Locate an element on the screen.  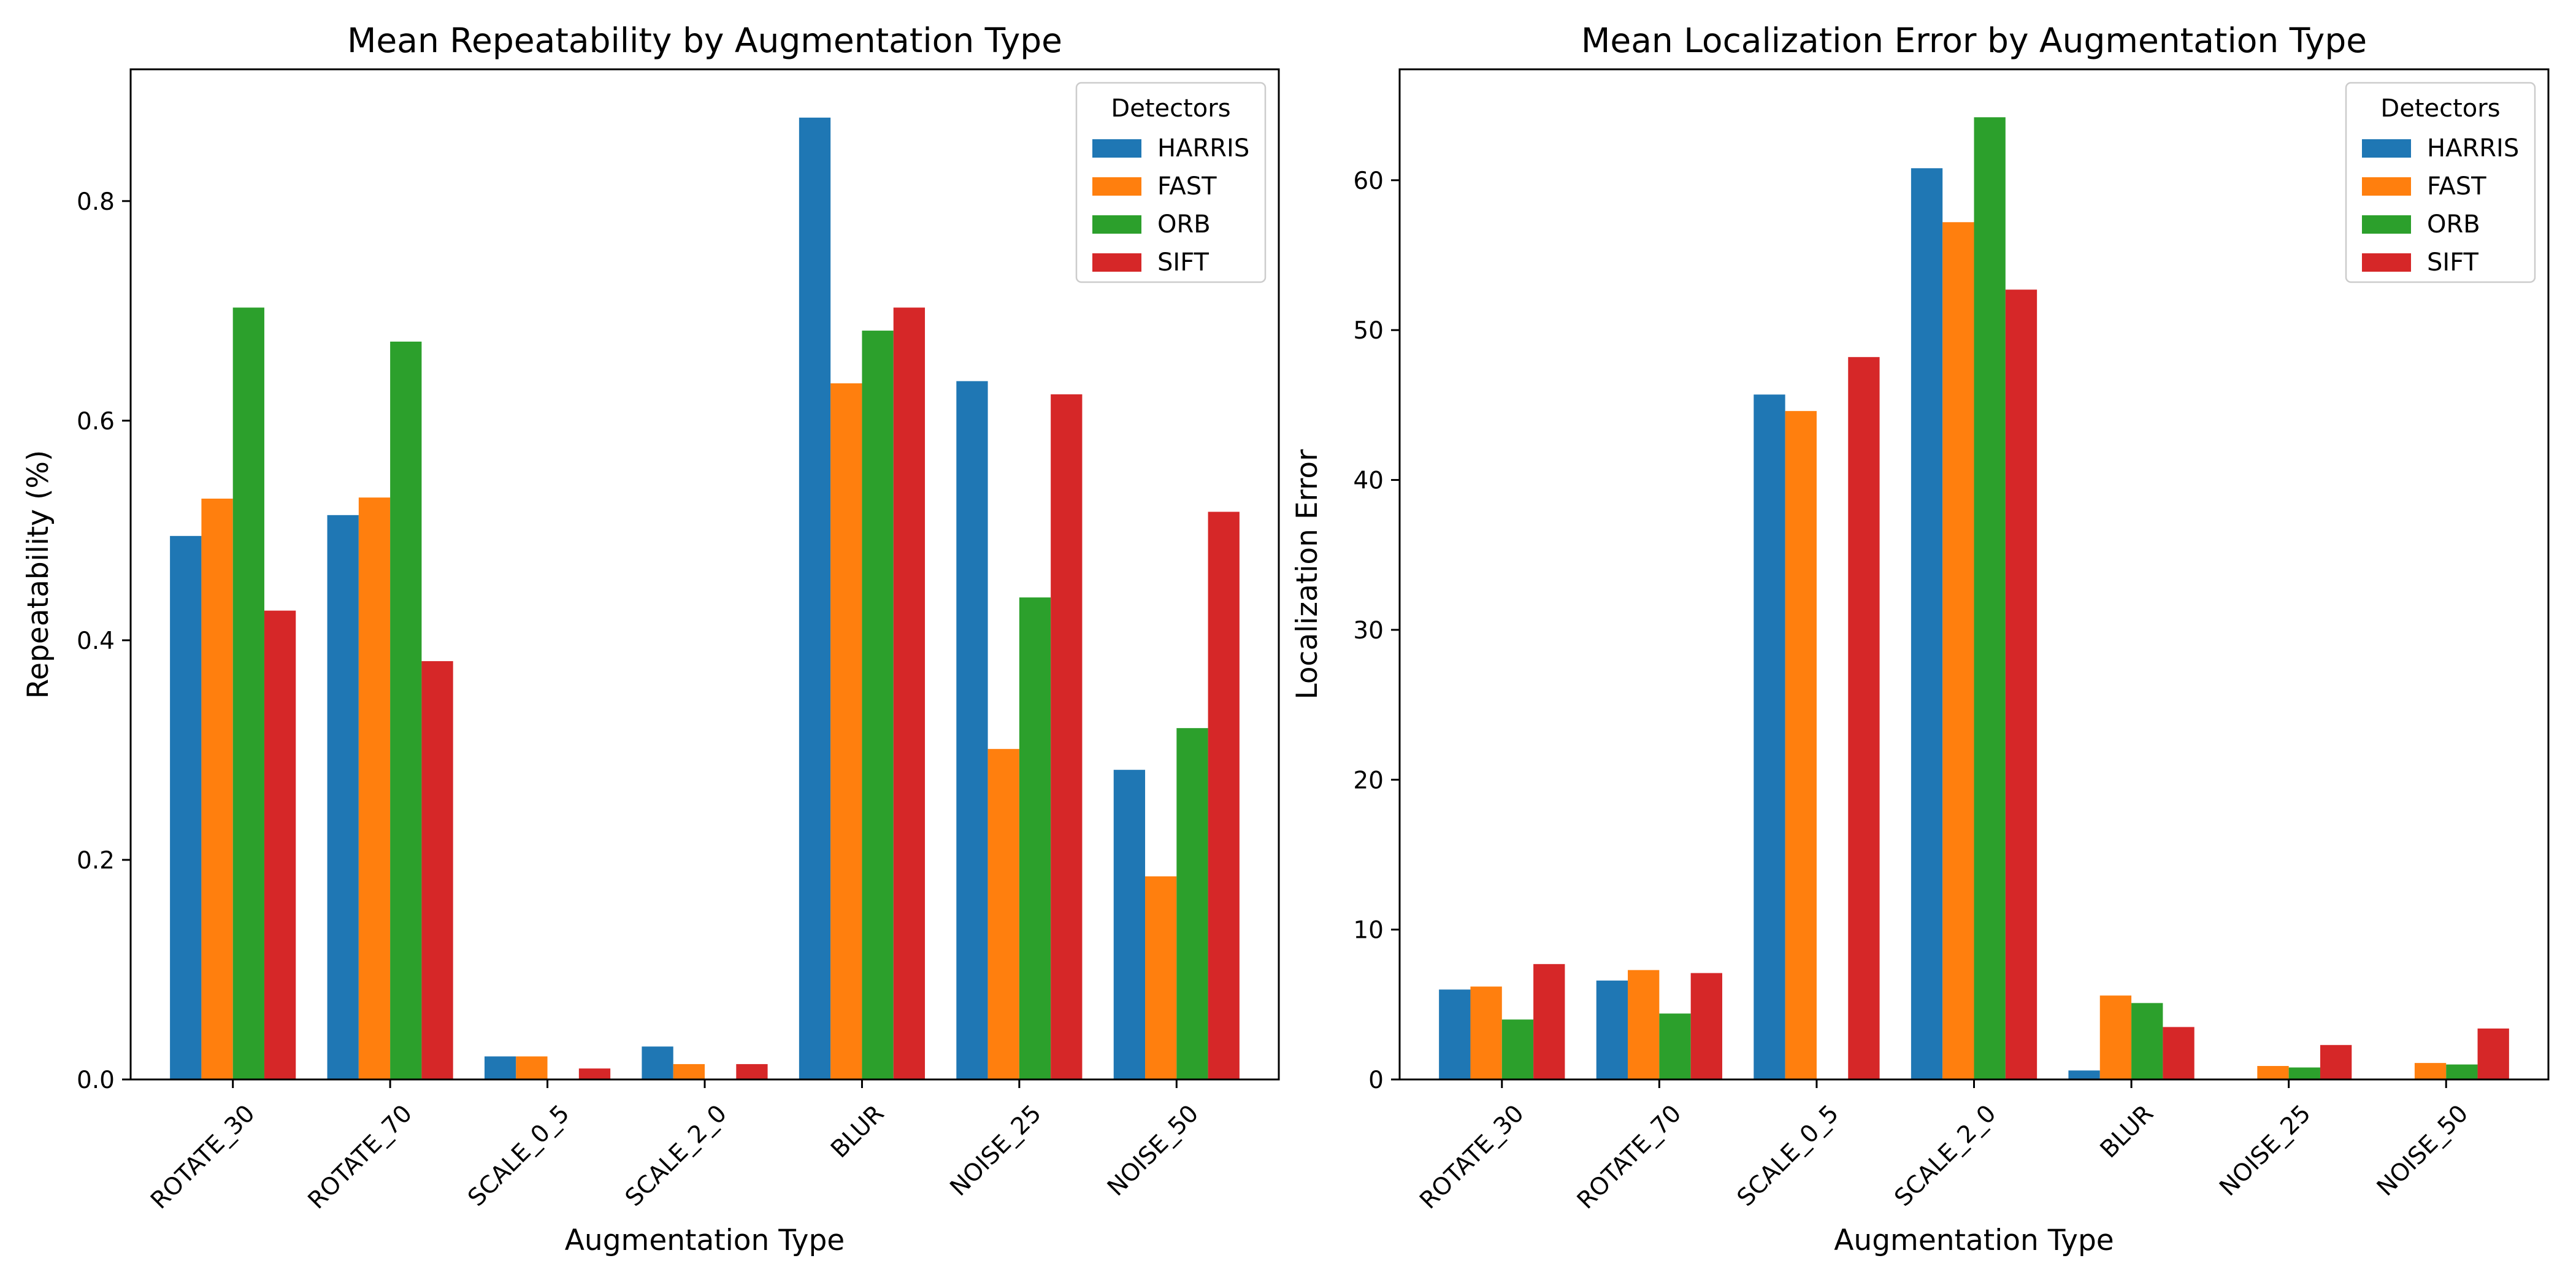
y-tick-label: 0.6 is located at coordinates (96, 421).